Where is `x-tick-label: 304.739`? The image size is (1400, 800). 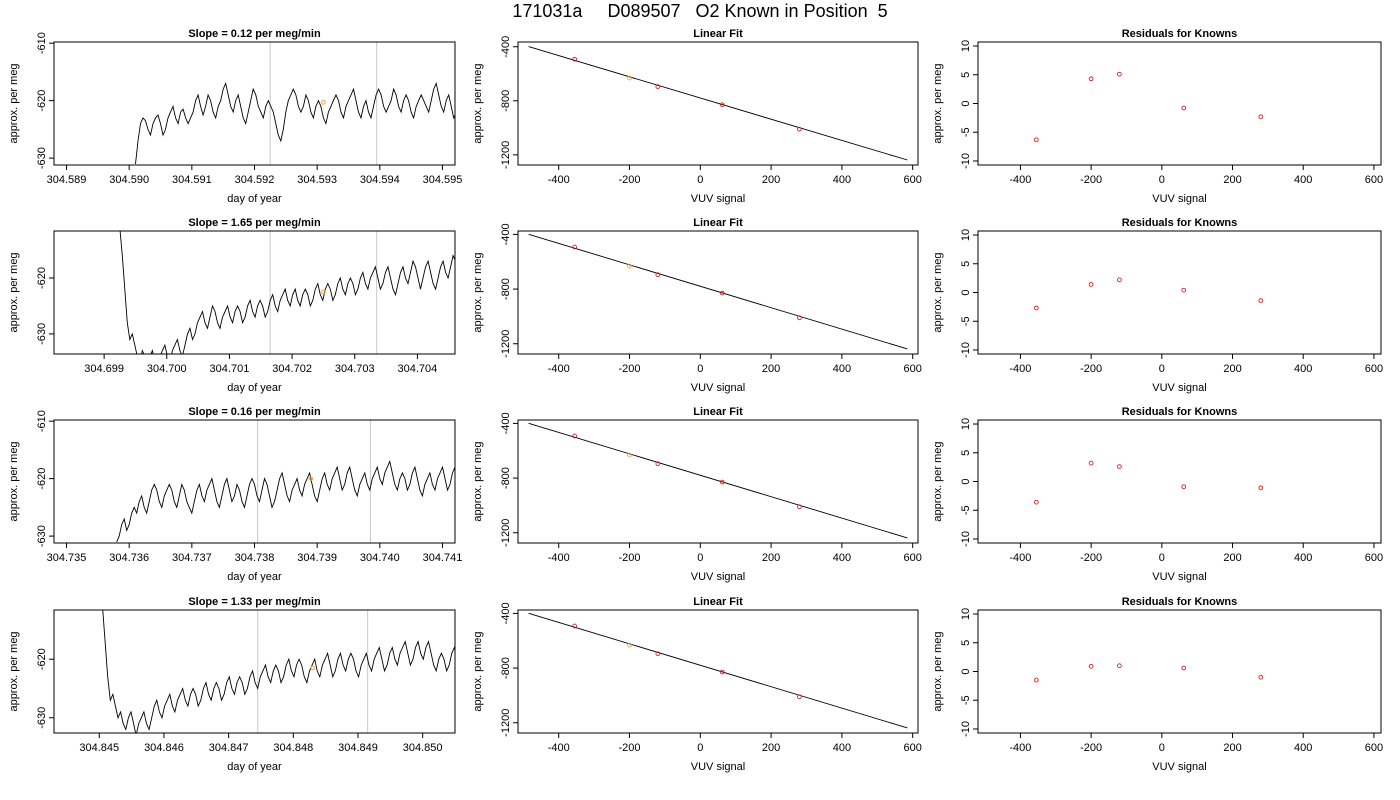
x-tick-label: 304.739 is located at coordinates (317, 558).